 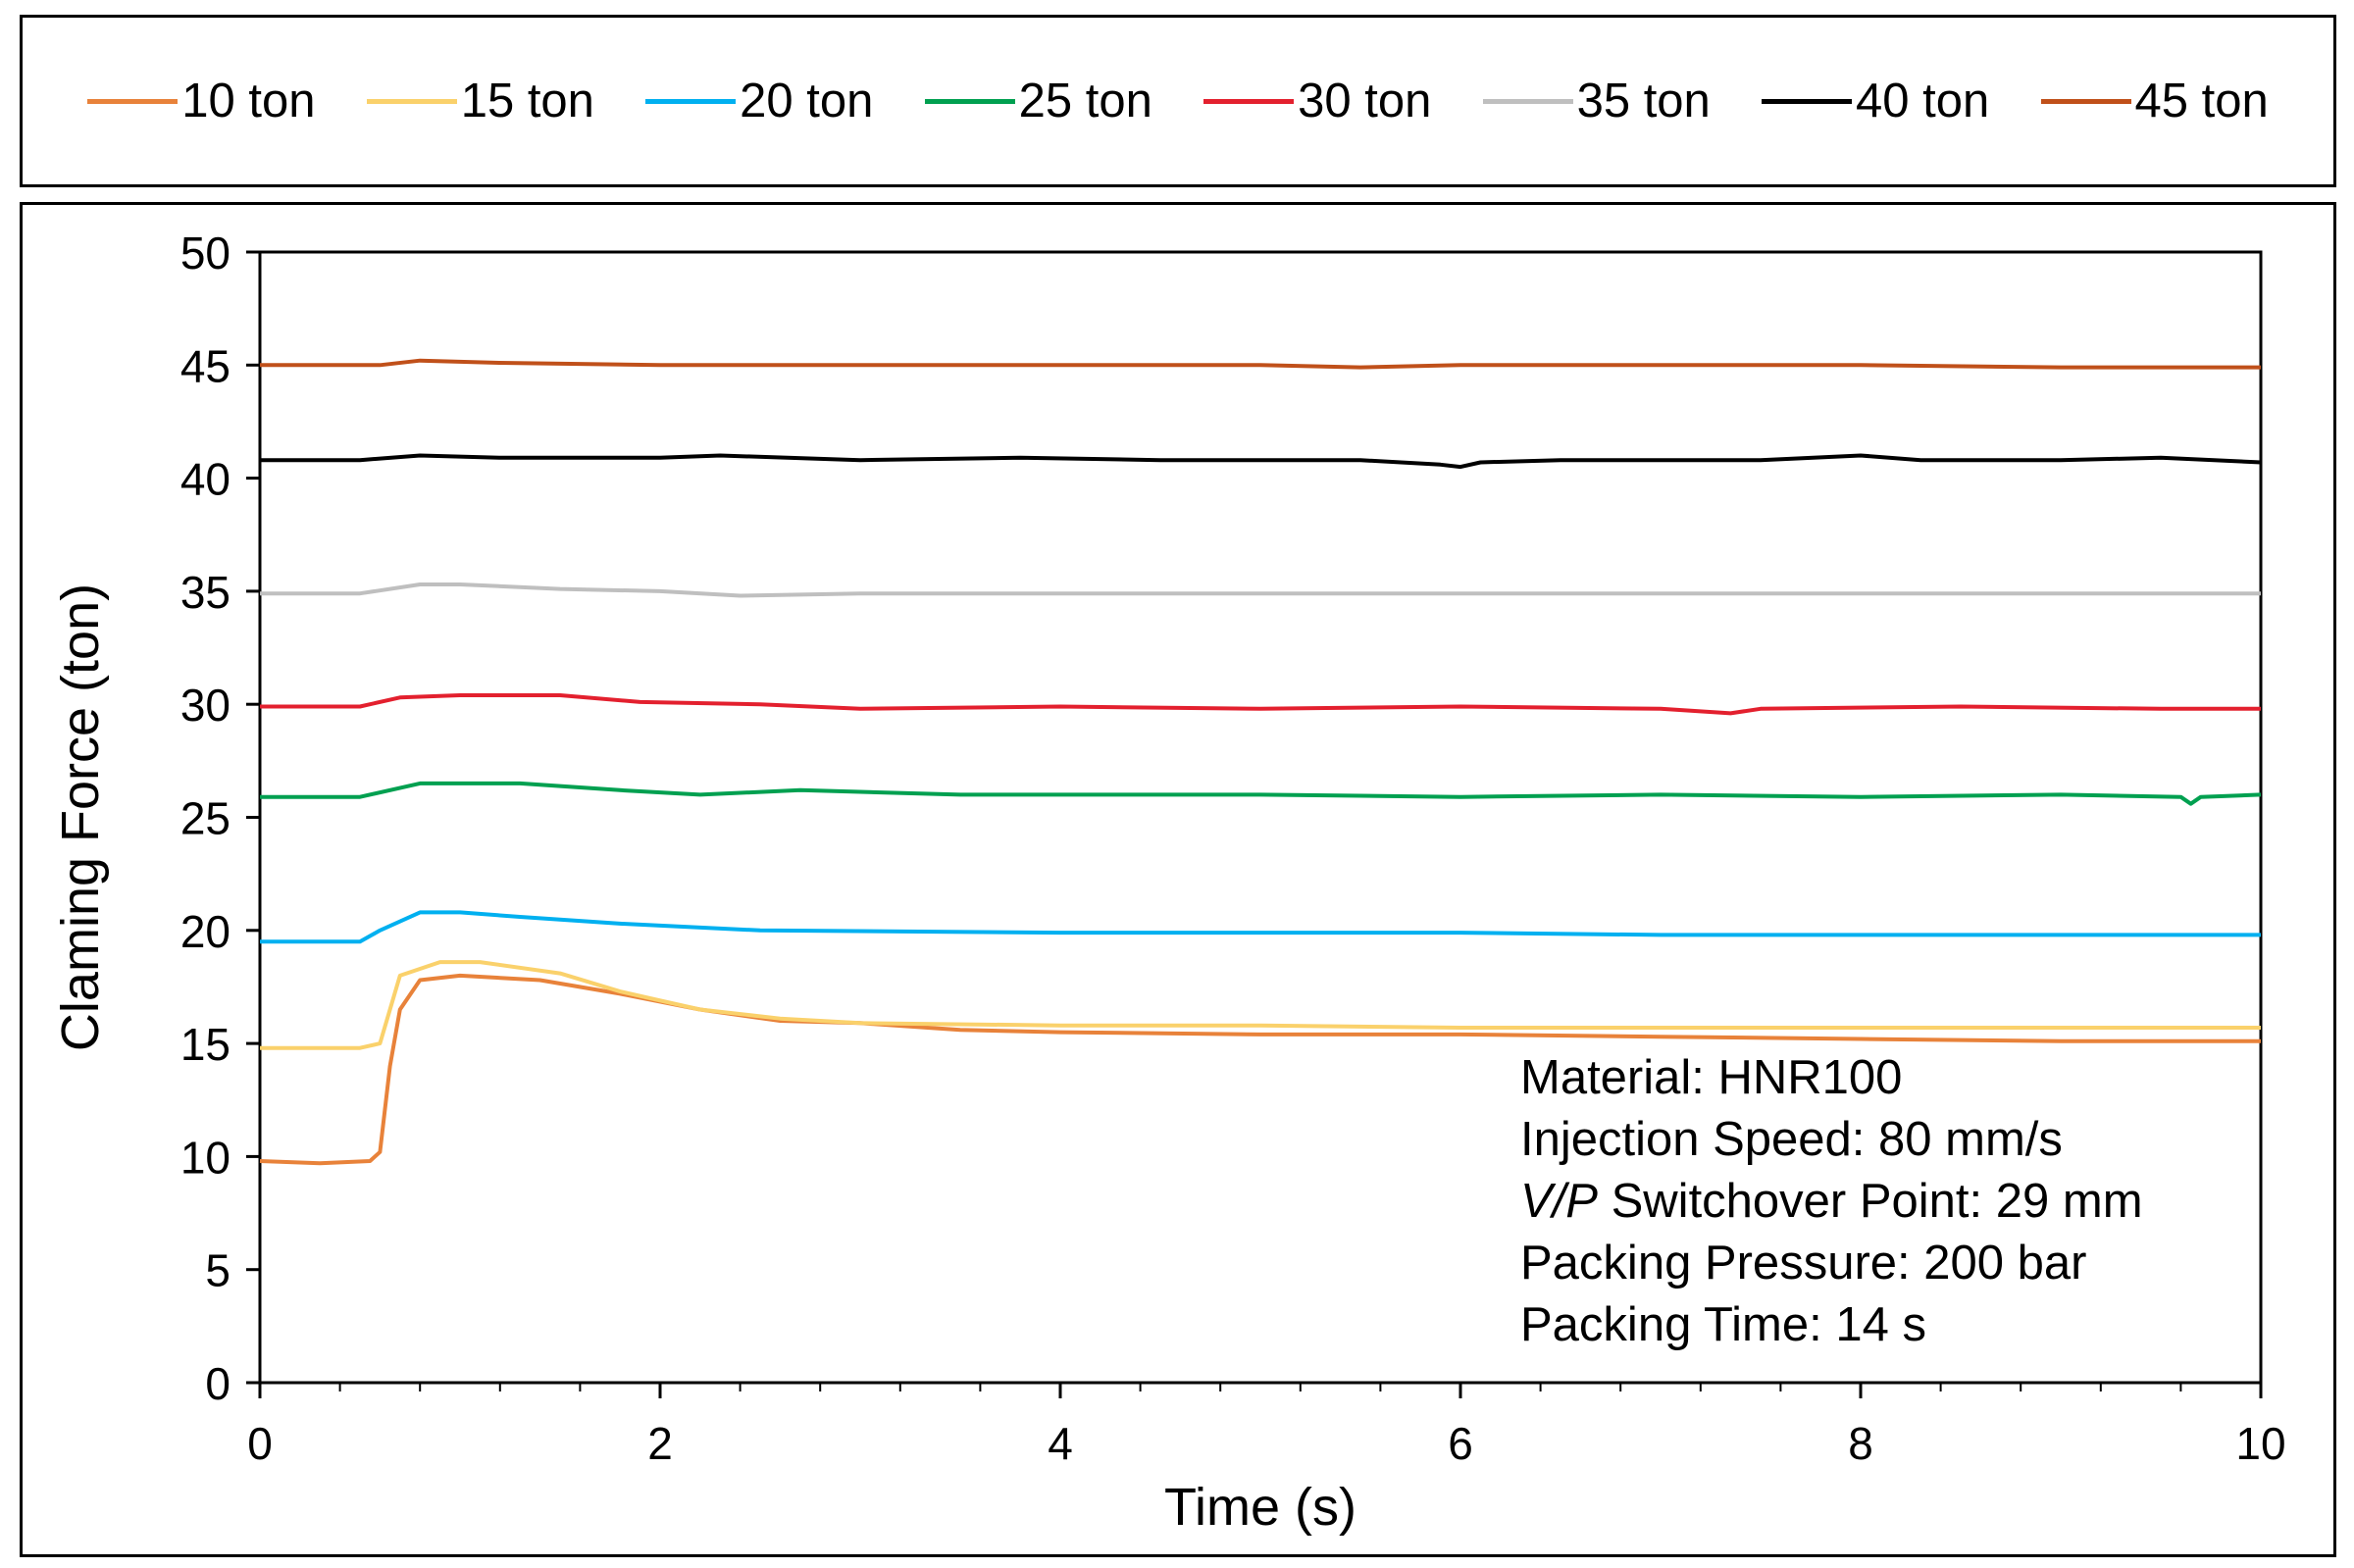 What do you see at coordinates (2201, 101) in the screenshot?
I see `legend-label: 45 ton` at bounding box center [2201, 101].